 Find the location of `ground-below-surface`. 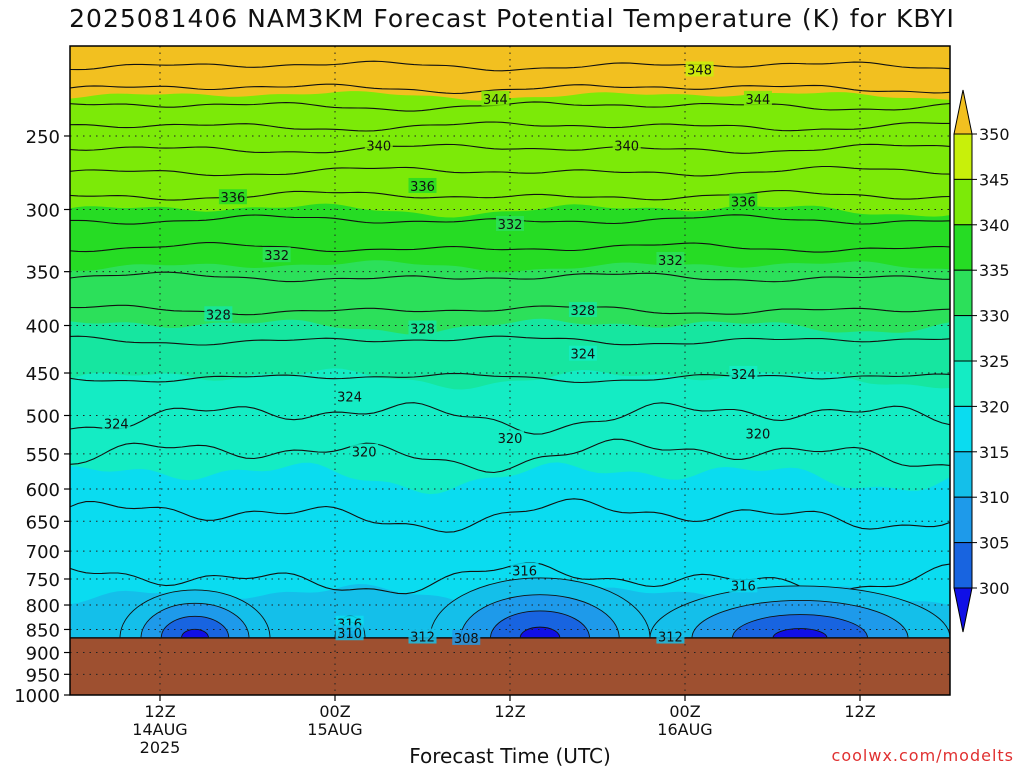

ground-below-surface is located at coordinates (510, 666).